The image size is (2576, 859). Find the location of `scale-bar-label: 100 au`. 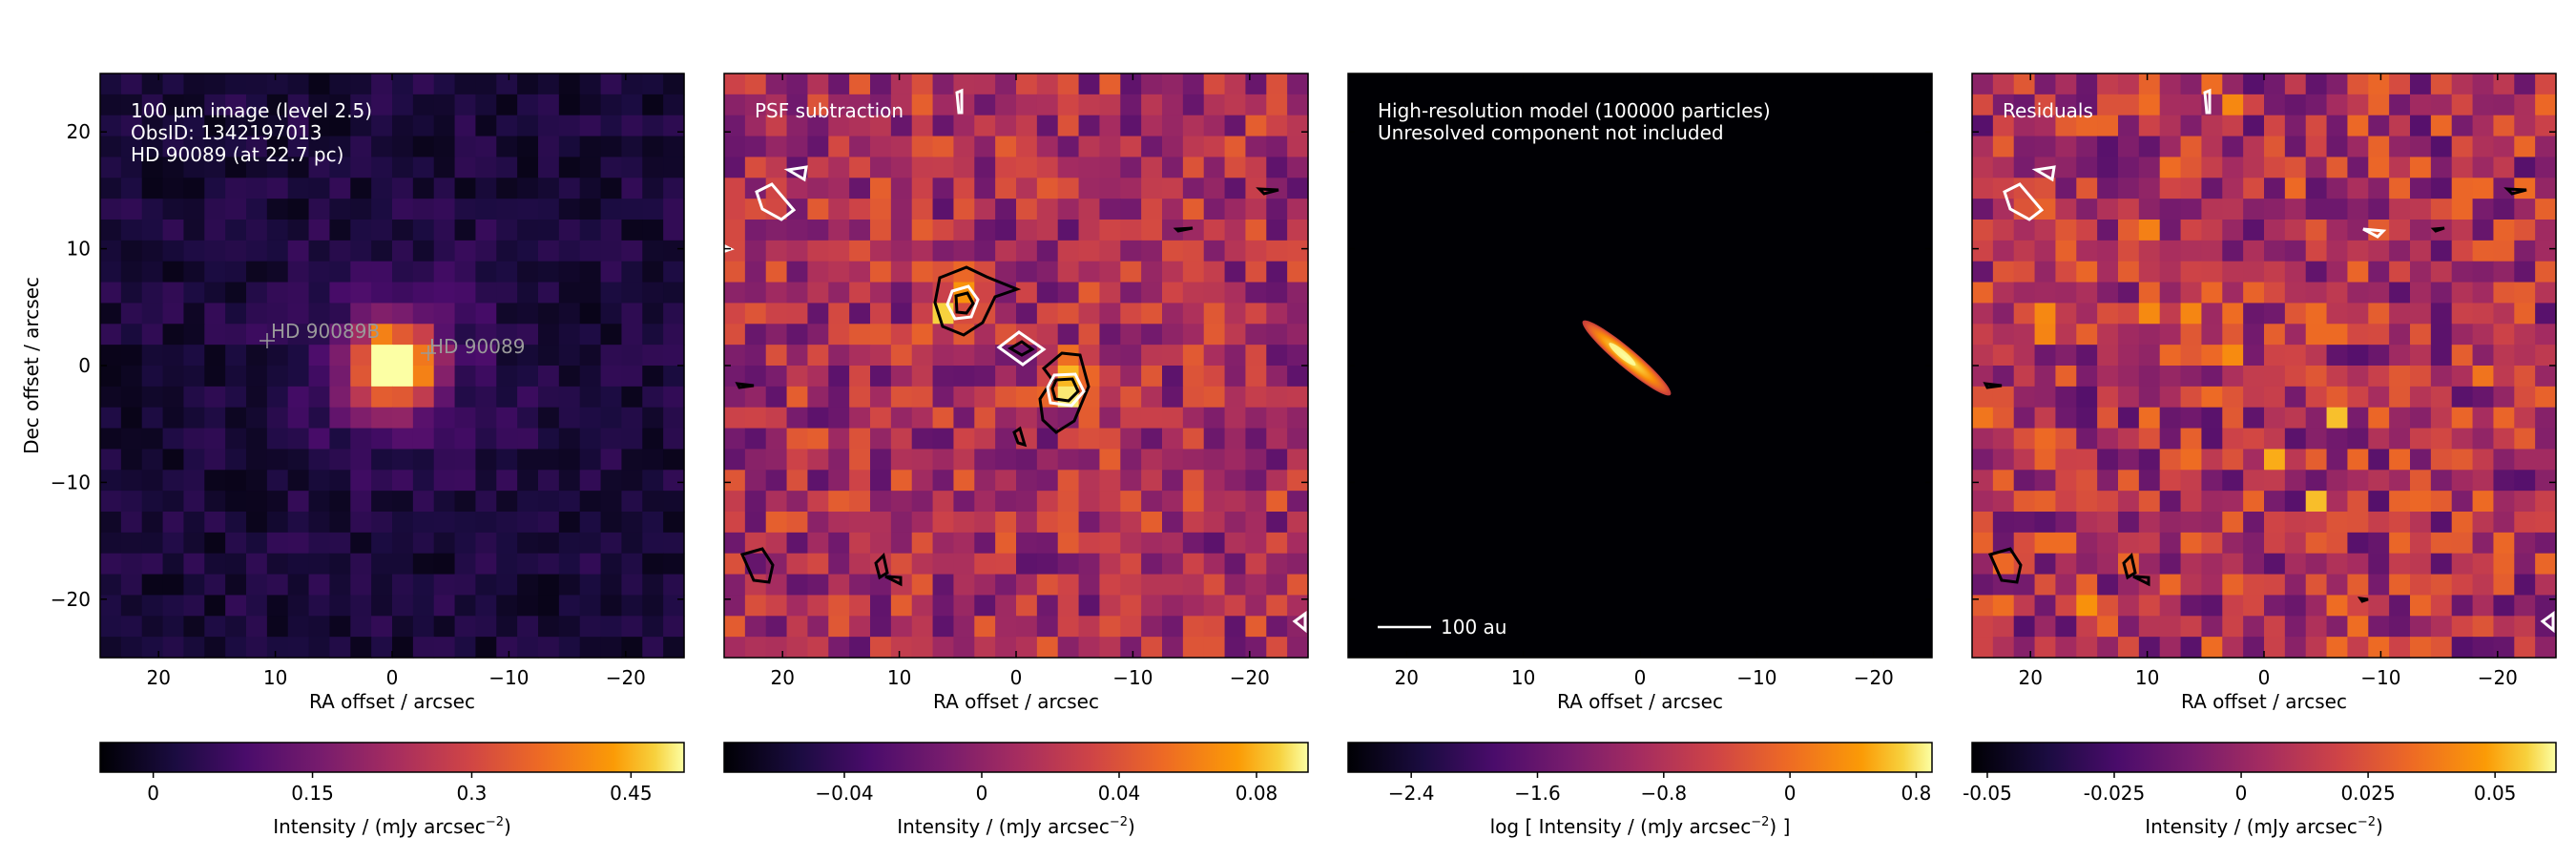

scale-bar-label: 100 au is located at coordinates (1473, 627).